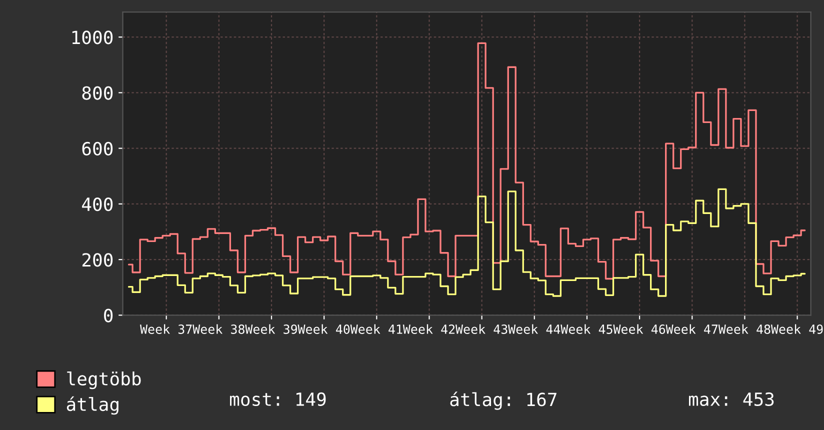 This screenshot has width=824, height=430. I want to click on legend-label: átlag, so click(92, 405).